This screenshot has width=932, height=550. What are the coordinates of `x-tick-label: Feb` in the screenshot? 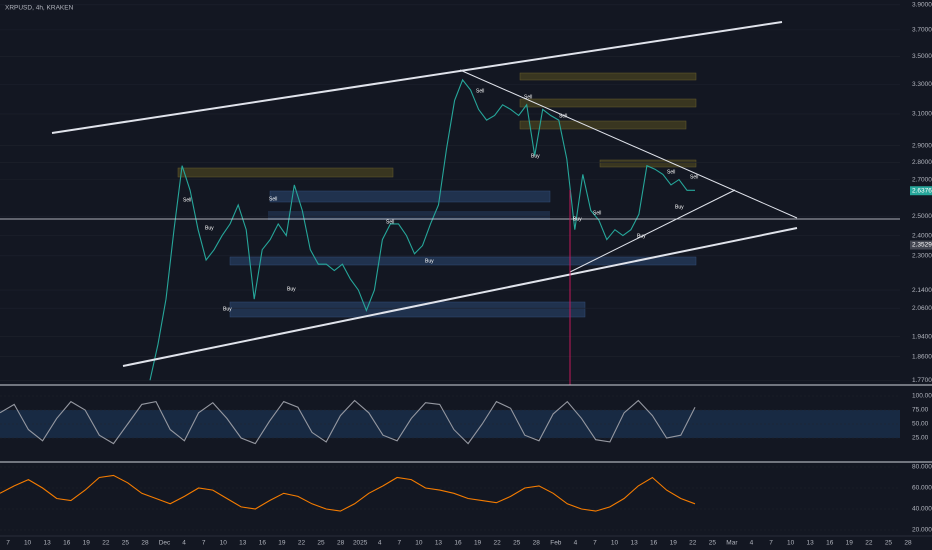 It's located at (556, 543).